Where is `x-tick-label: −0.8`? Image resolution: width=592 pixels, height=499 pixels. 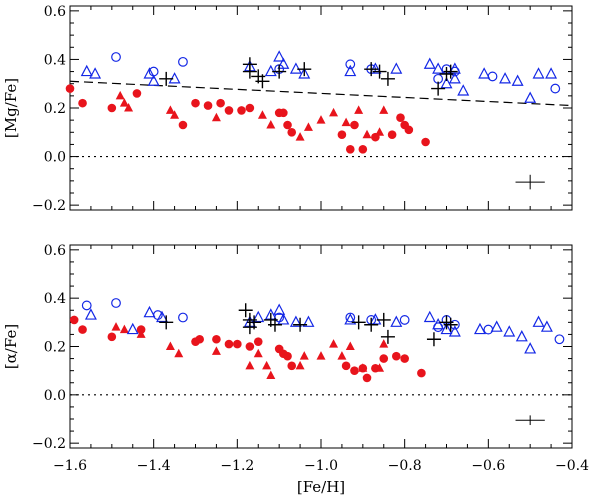
x-tick-label: −0.8 is located at coordinates (405, 466).